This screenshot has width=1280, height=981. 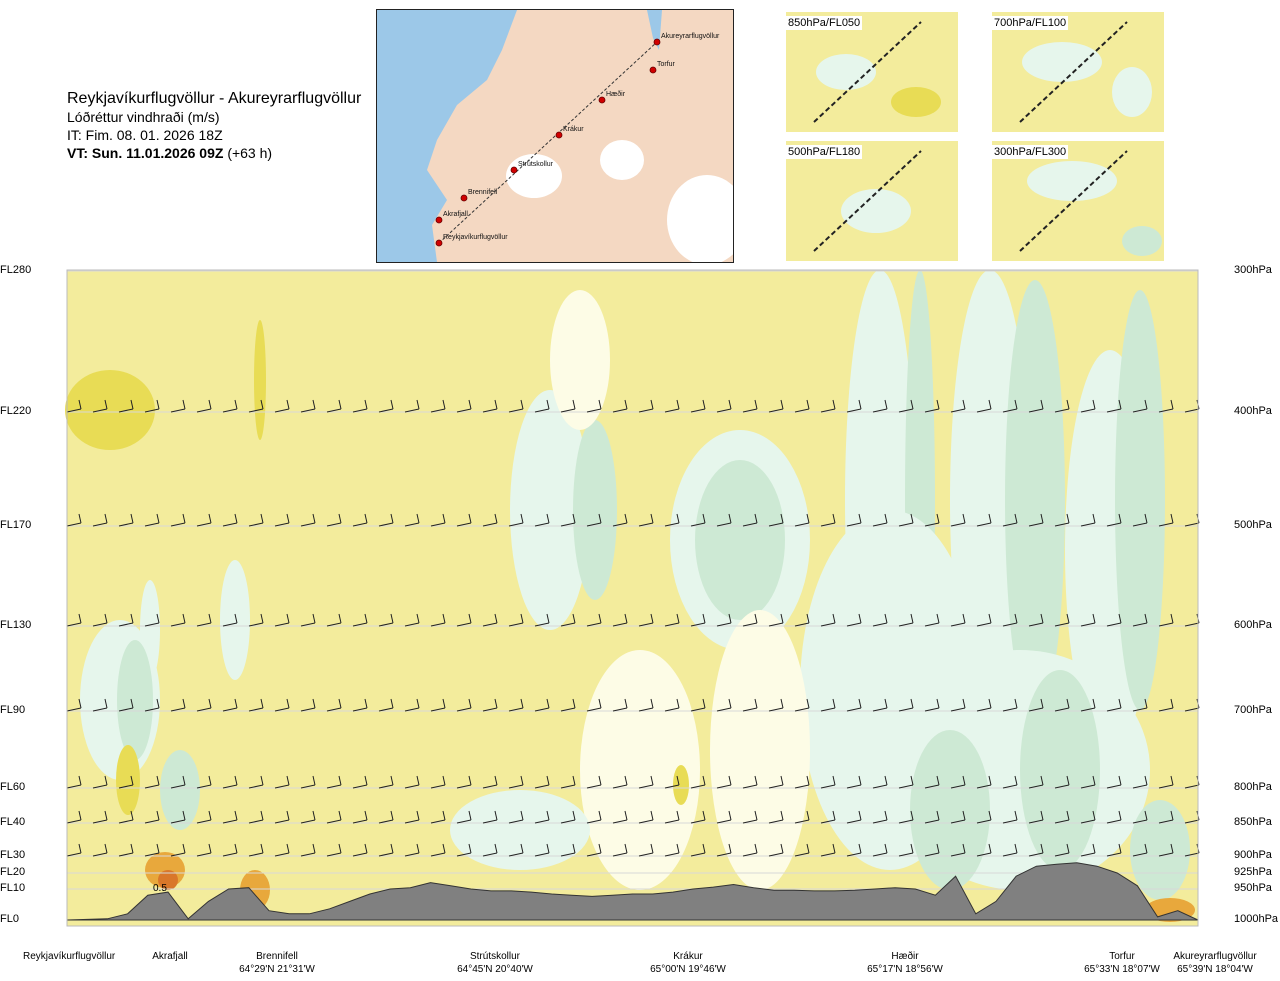 What do you see at coordinates (464, 198) in the screenshot?
I see `route-point-marker` at bounding box center [464, 198].